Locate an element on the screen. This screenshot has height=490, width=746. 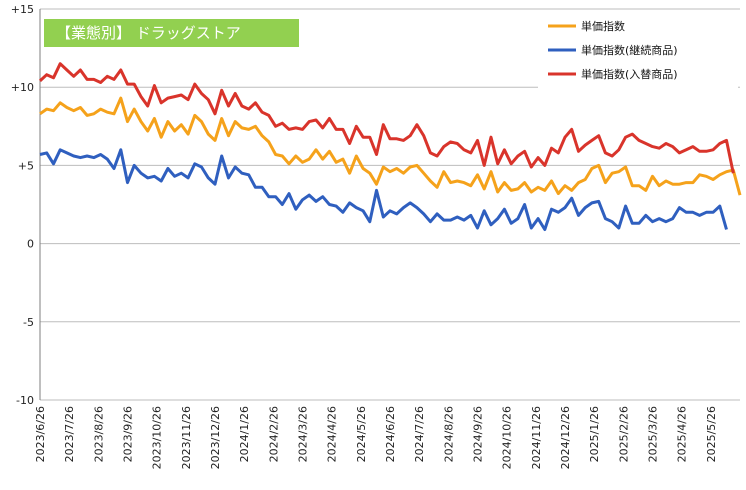
y-tick-label: 0 is located at coordinates (30, 244).